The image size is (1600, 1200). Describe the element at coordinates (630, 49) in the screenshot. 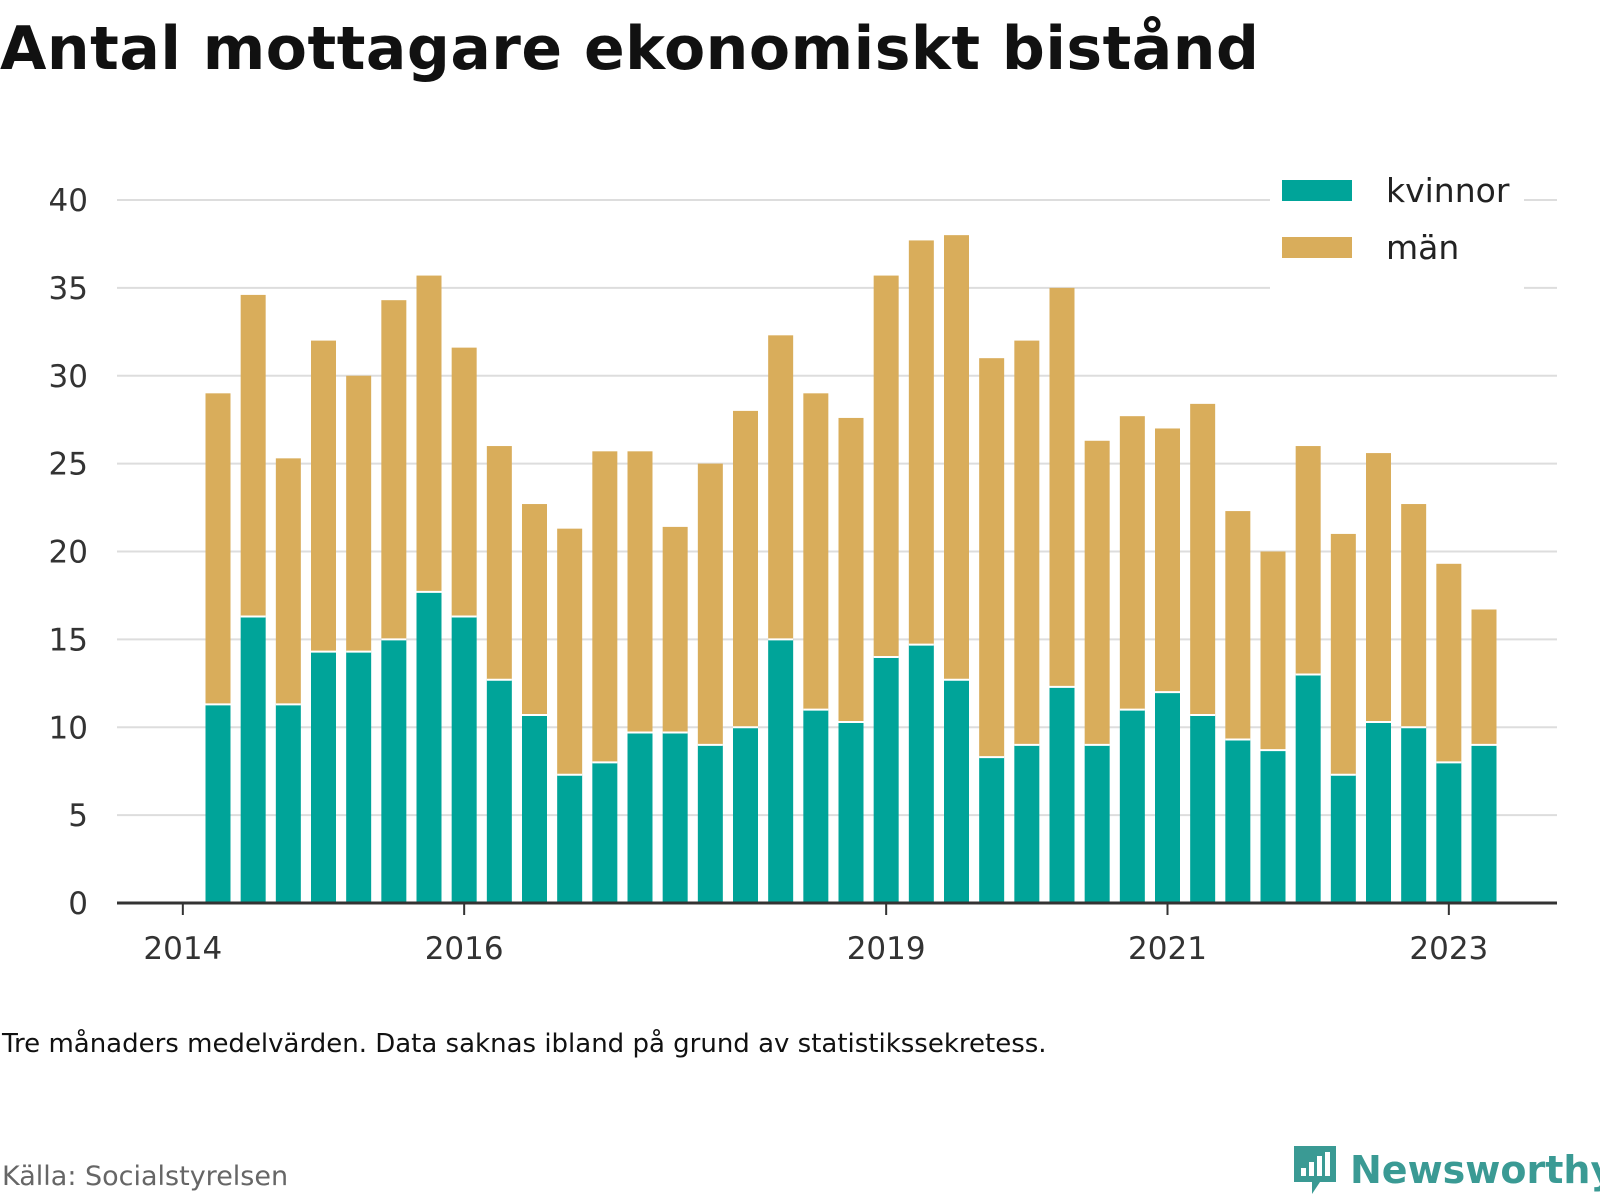

I see `chart-title: Antal mottagare ekonomiskt bistånd` at that location.